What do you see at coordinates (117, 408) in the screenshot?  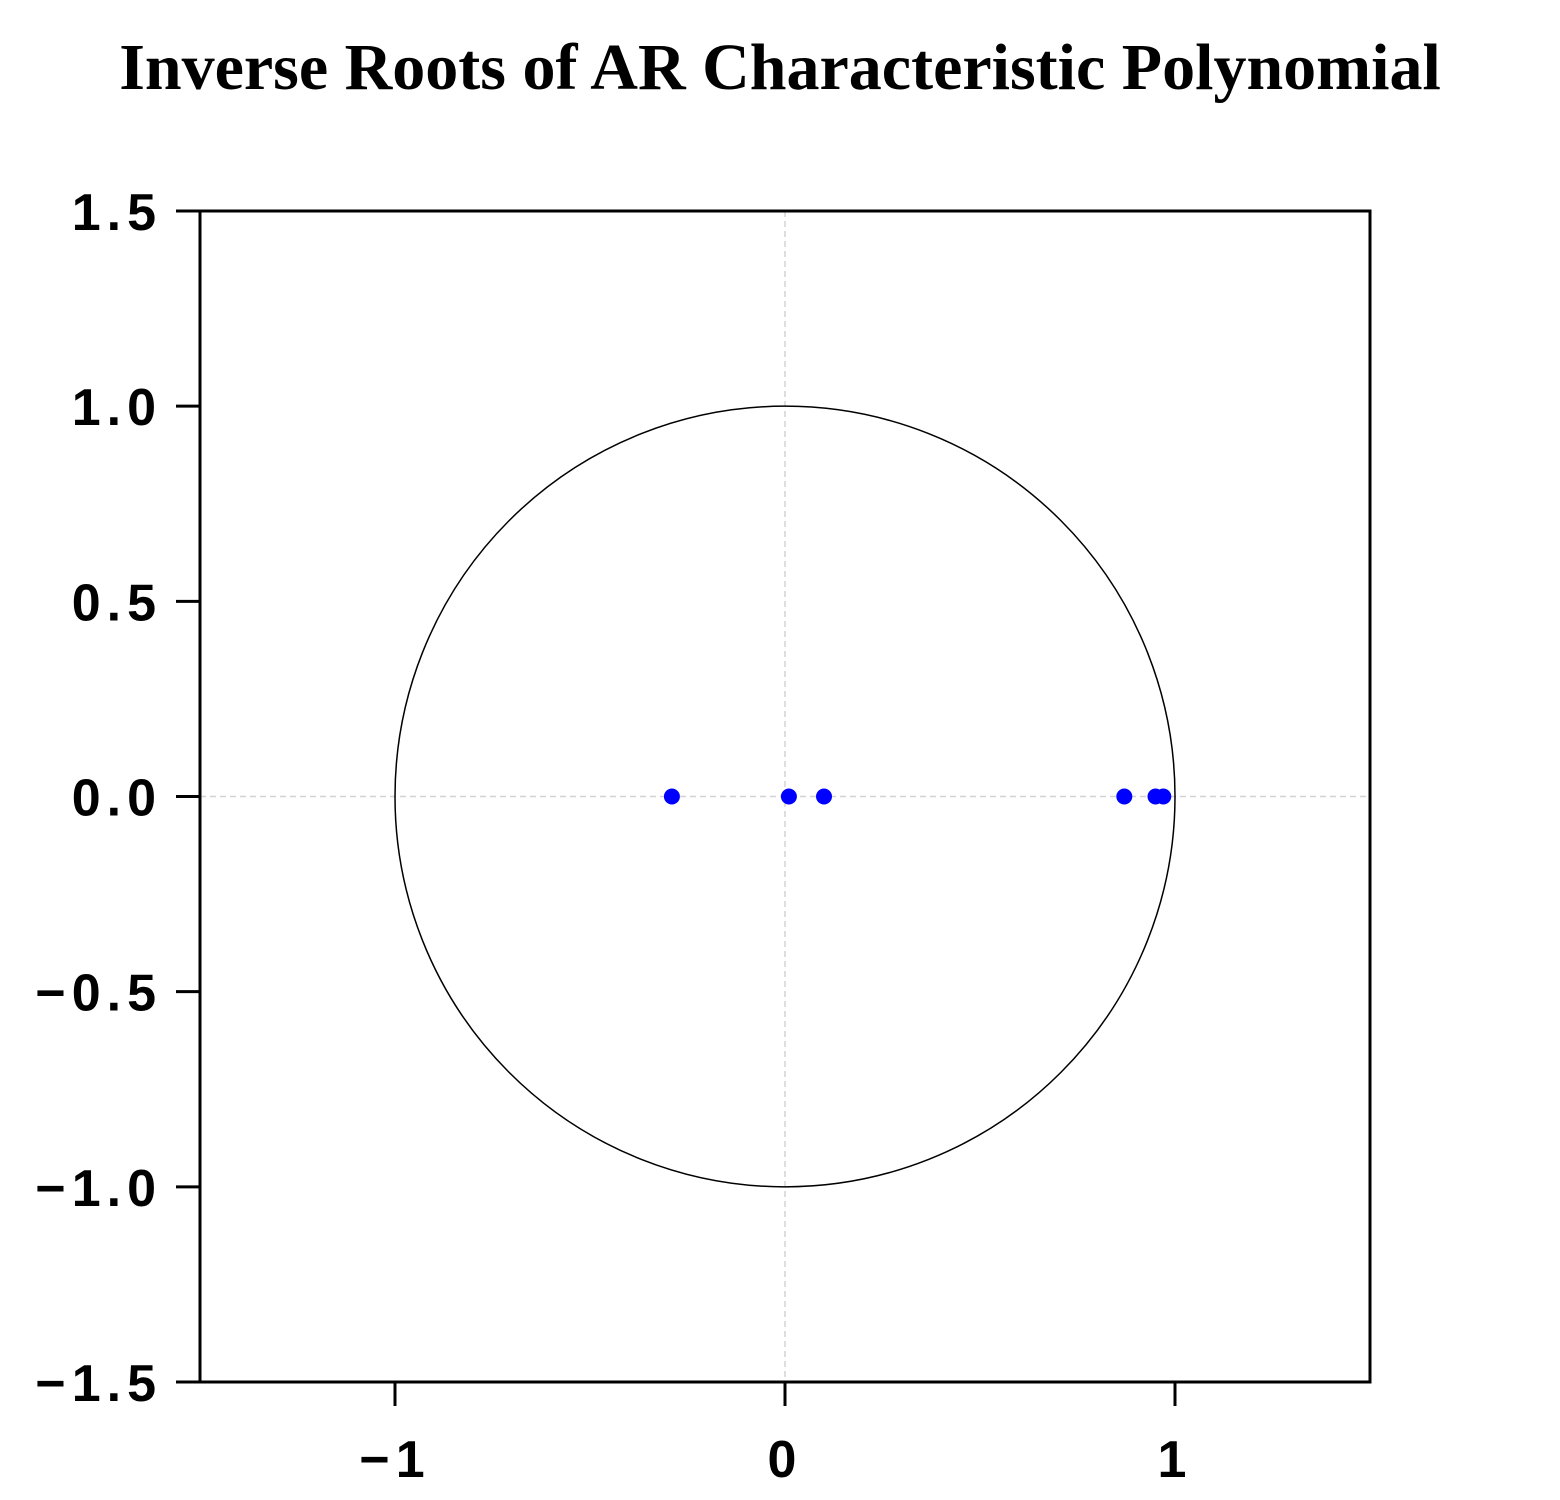 I see `y-tick-label: 1.0` at bounding box center [117, 408].